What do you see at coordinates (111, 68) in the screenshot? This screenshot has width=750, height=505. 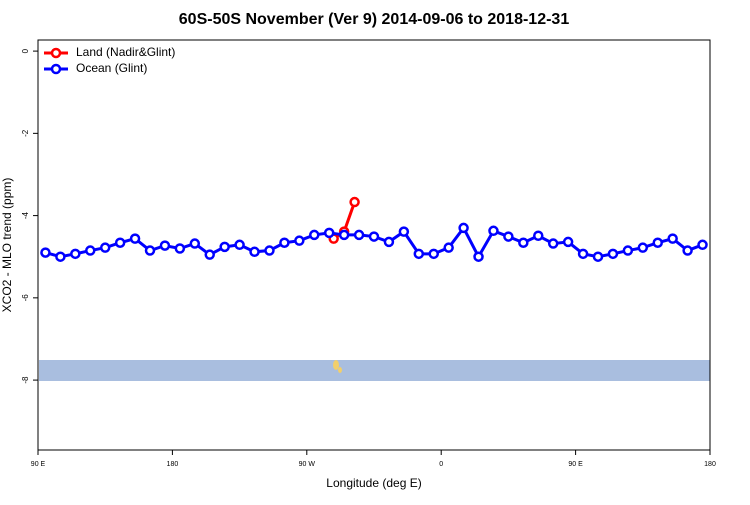 I see `legend-label: Ocean (Glint)` at bounding box center [111, 68].